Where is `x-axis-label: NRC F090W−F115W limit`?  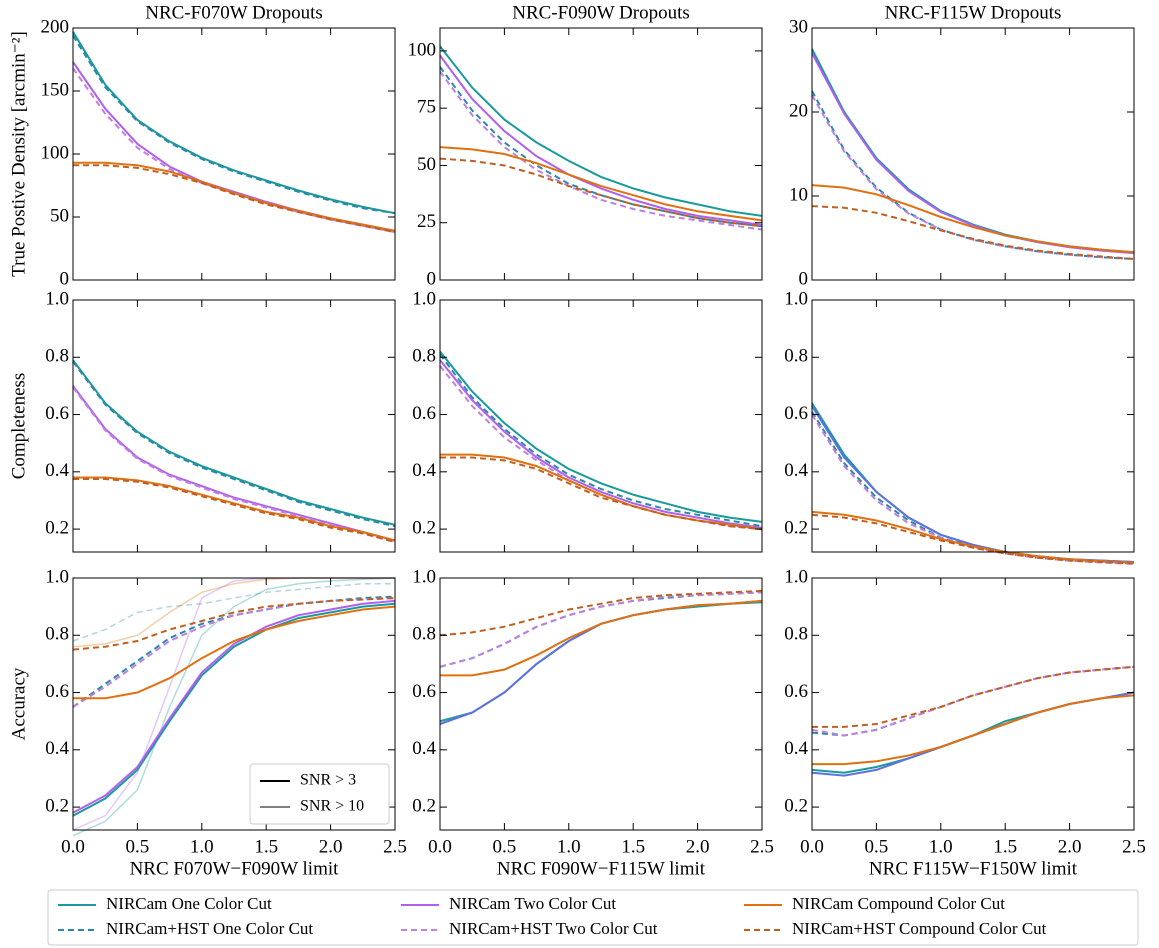
x-axis-label: NRC F090W−F115W limit is located at coordinates (601, 868).